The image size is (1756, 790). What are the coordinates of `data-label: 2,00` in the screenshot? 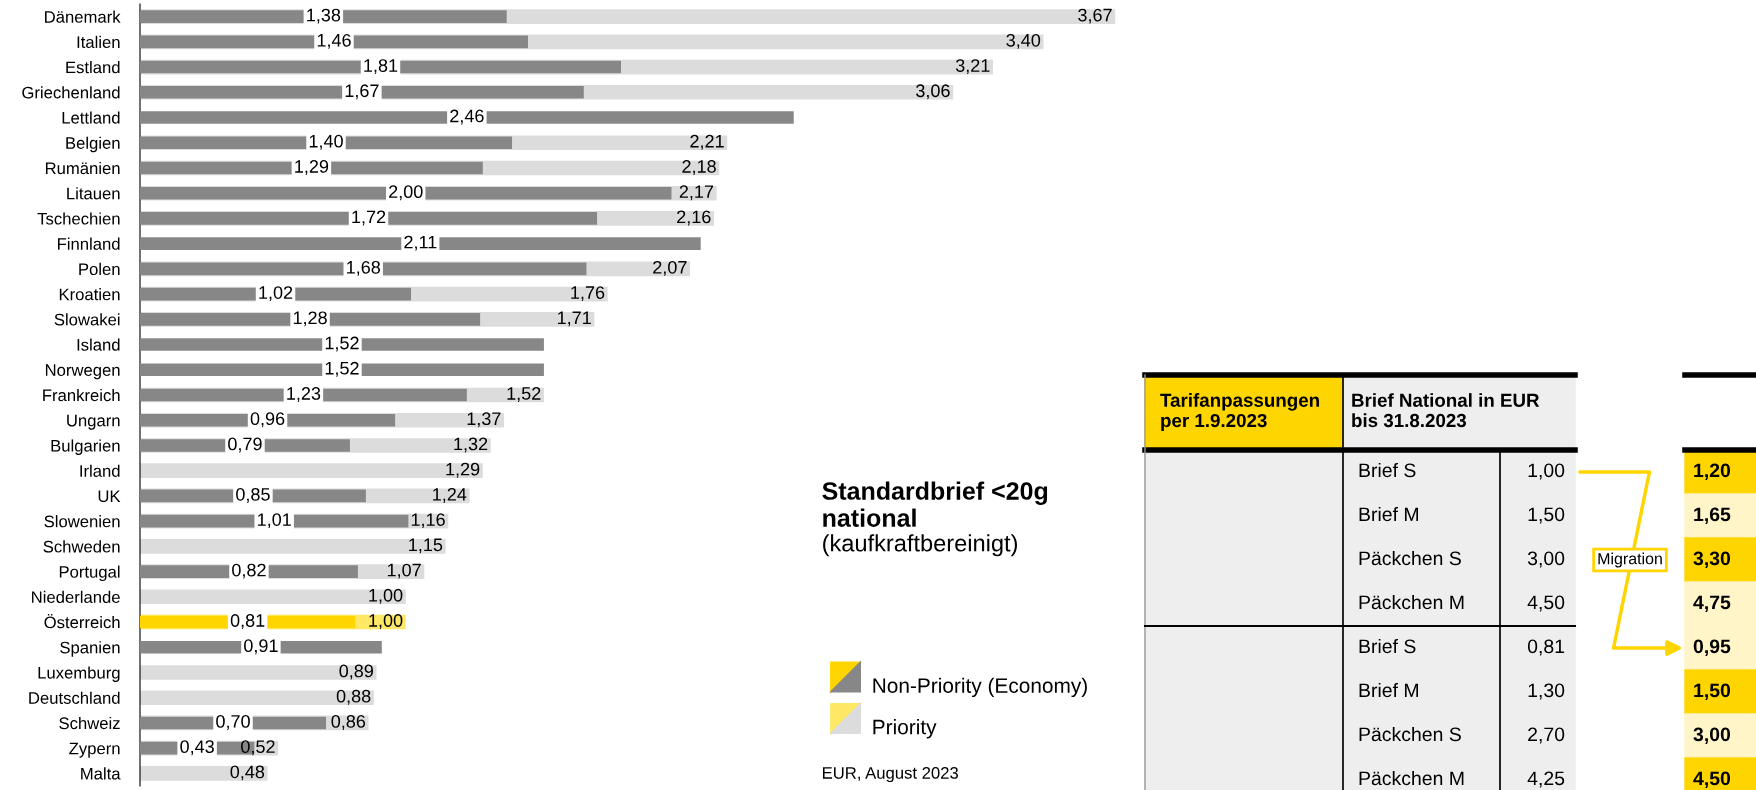 It's located at (406, 193).